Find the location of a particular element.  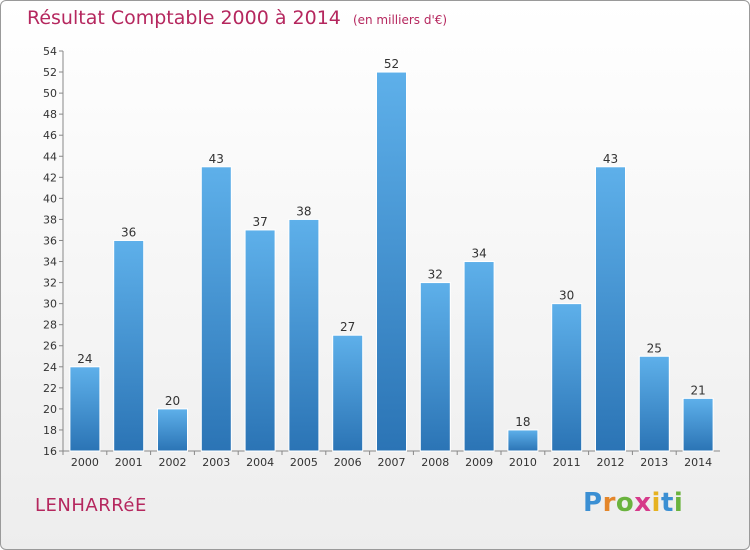

y-tick-label: 42 is located at coordinates (50, 177).